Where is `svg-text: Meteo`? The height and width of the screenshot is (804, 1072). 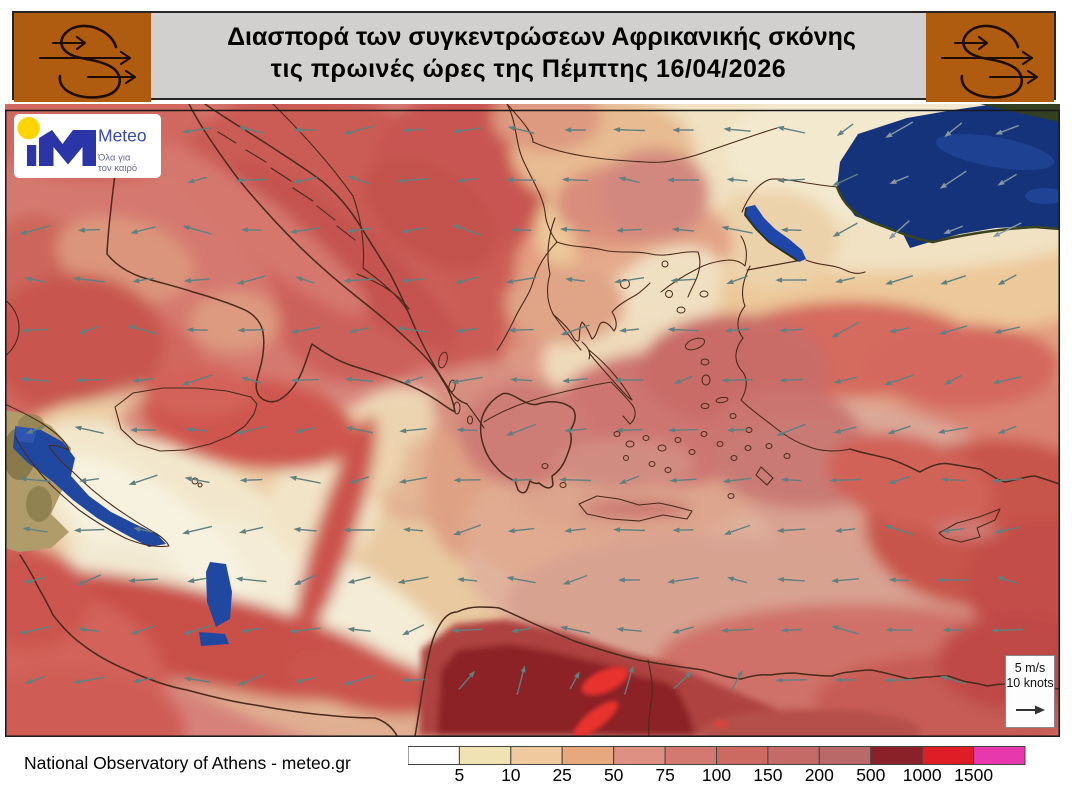
svg-text: Meteo is located at coordinates (122, 136).